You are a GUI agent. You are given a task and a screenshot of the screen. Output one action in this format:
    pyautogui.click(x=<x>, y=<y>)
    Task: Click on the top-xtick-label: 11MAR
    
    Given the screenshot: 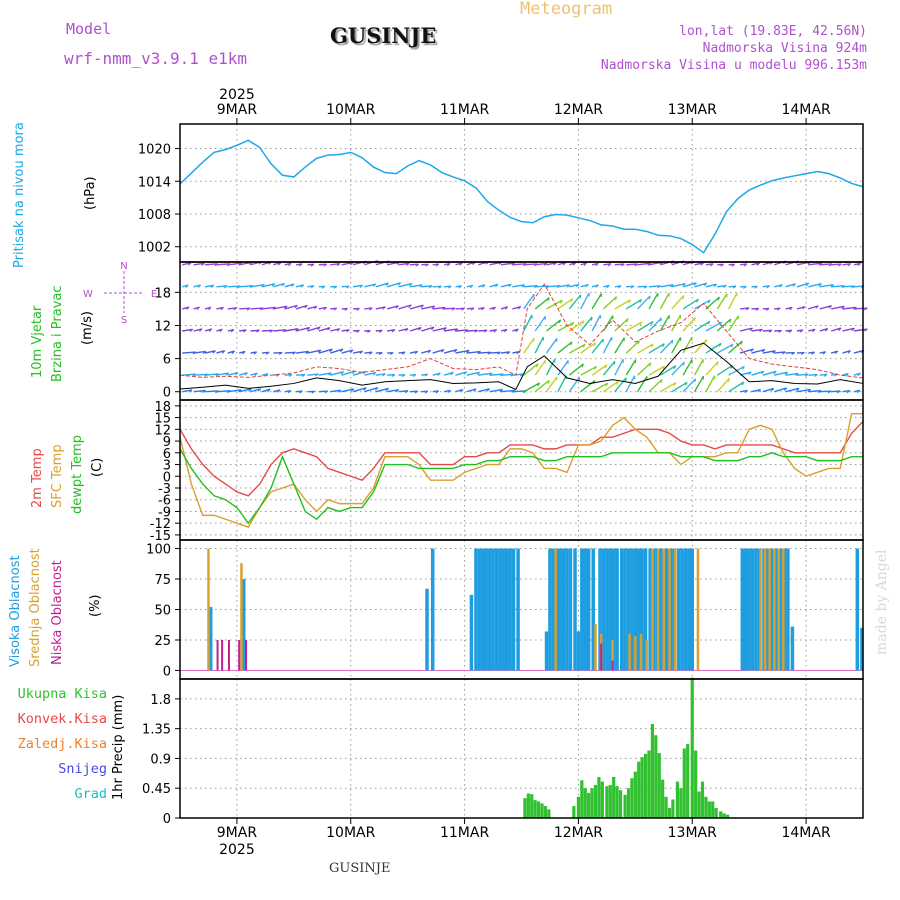 What is the action you would take?
    pyautogui.click(x=464, y=110)
    